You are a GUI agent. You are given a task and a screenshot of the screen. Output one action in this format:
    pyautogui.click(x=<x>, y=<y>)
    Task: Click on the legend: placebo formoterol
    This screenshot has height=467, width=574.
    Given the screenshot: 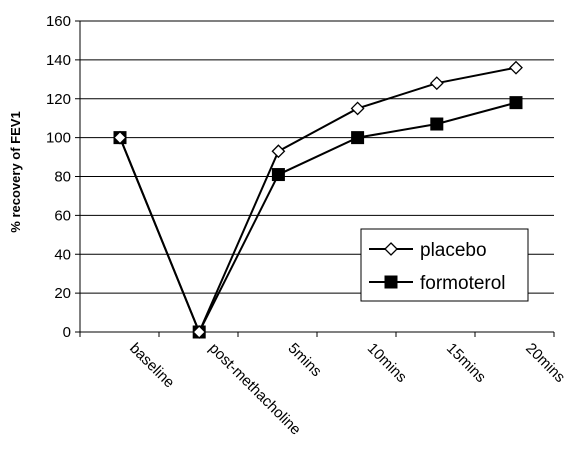 What is the action you would take?
    pyautogui.click(x=444, y=265)
    